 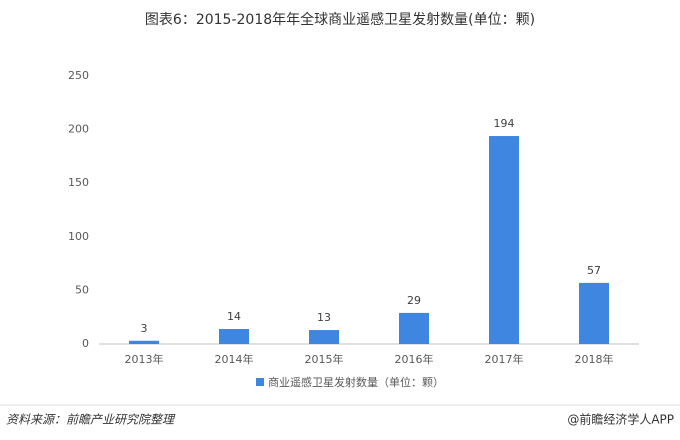 What do you see at coordinates (620, 419) in the screenshot?
I see `credit: @前瞻经济学人APP` at bounding box center [620, 419].